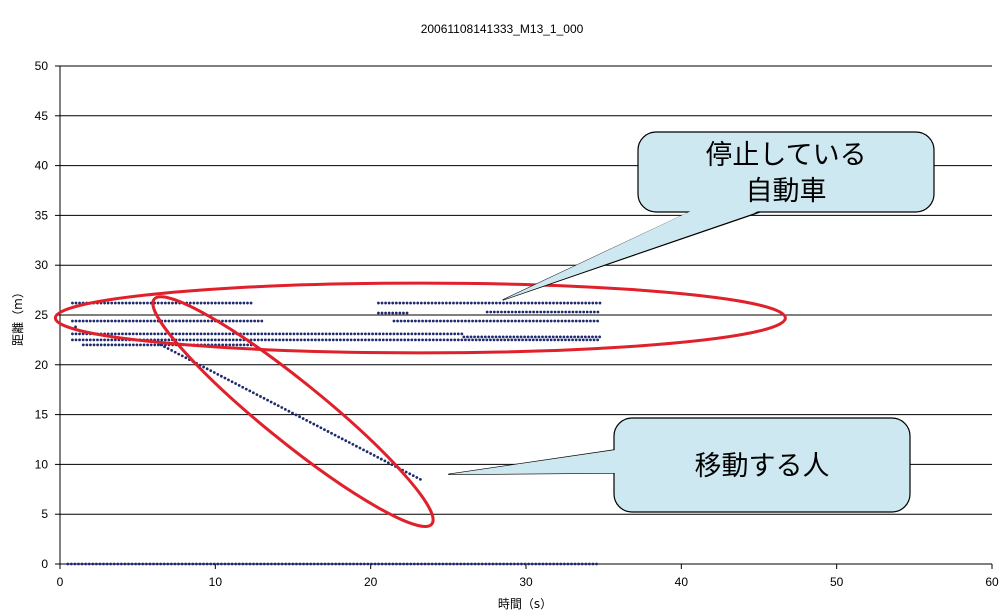 The width and height of the screenshot is (1005, 614). What do you see at coordinates (526, 582) in the screenshot?
I see `x-tick-label: 30` at bounding box center [526, 582].